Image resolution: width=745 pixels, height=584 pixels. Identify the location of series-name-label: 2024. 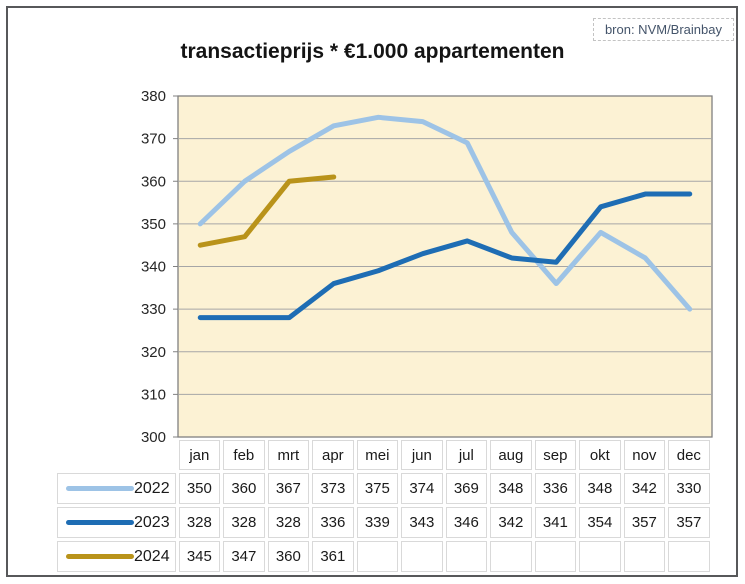
(152, 556).